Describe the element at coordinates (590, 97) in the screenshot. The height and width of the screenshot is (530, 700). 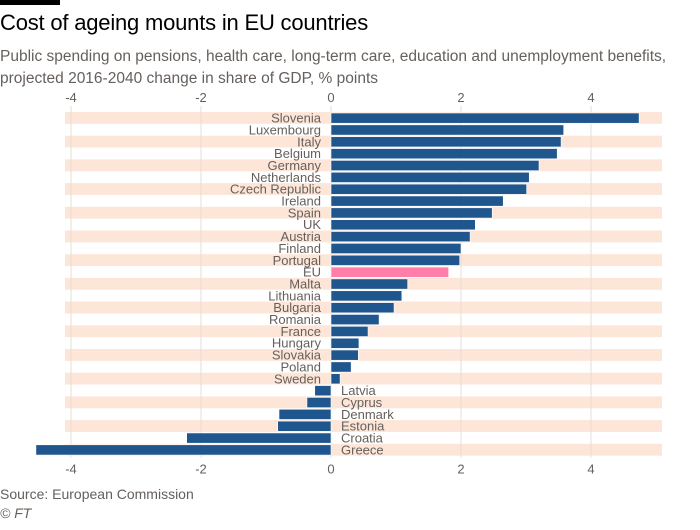
I see `x-tick-label-top: 4` at that location.